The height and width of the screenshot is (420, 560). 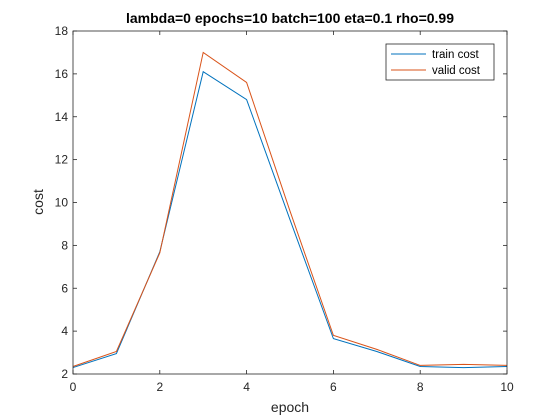 I want to click on y-tick-label: 6, so click(x=64, y=288).